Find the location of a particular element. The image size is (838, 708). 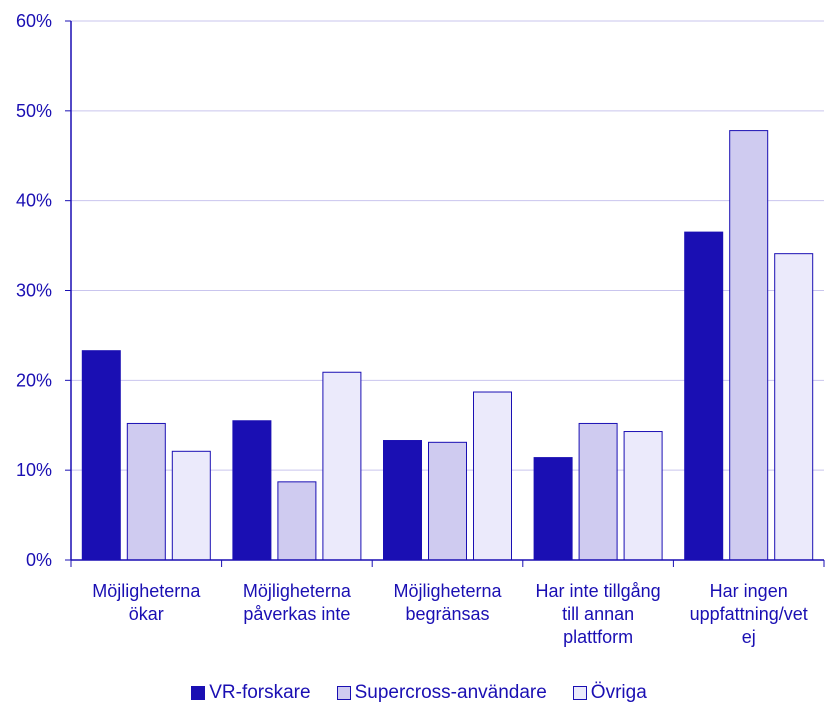

y-tick-label: 20% is located at coordinates (34, 380).